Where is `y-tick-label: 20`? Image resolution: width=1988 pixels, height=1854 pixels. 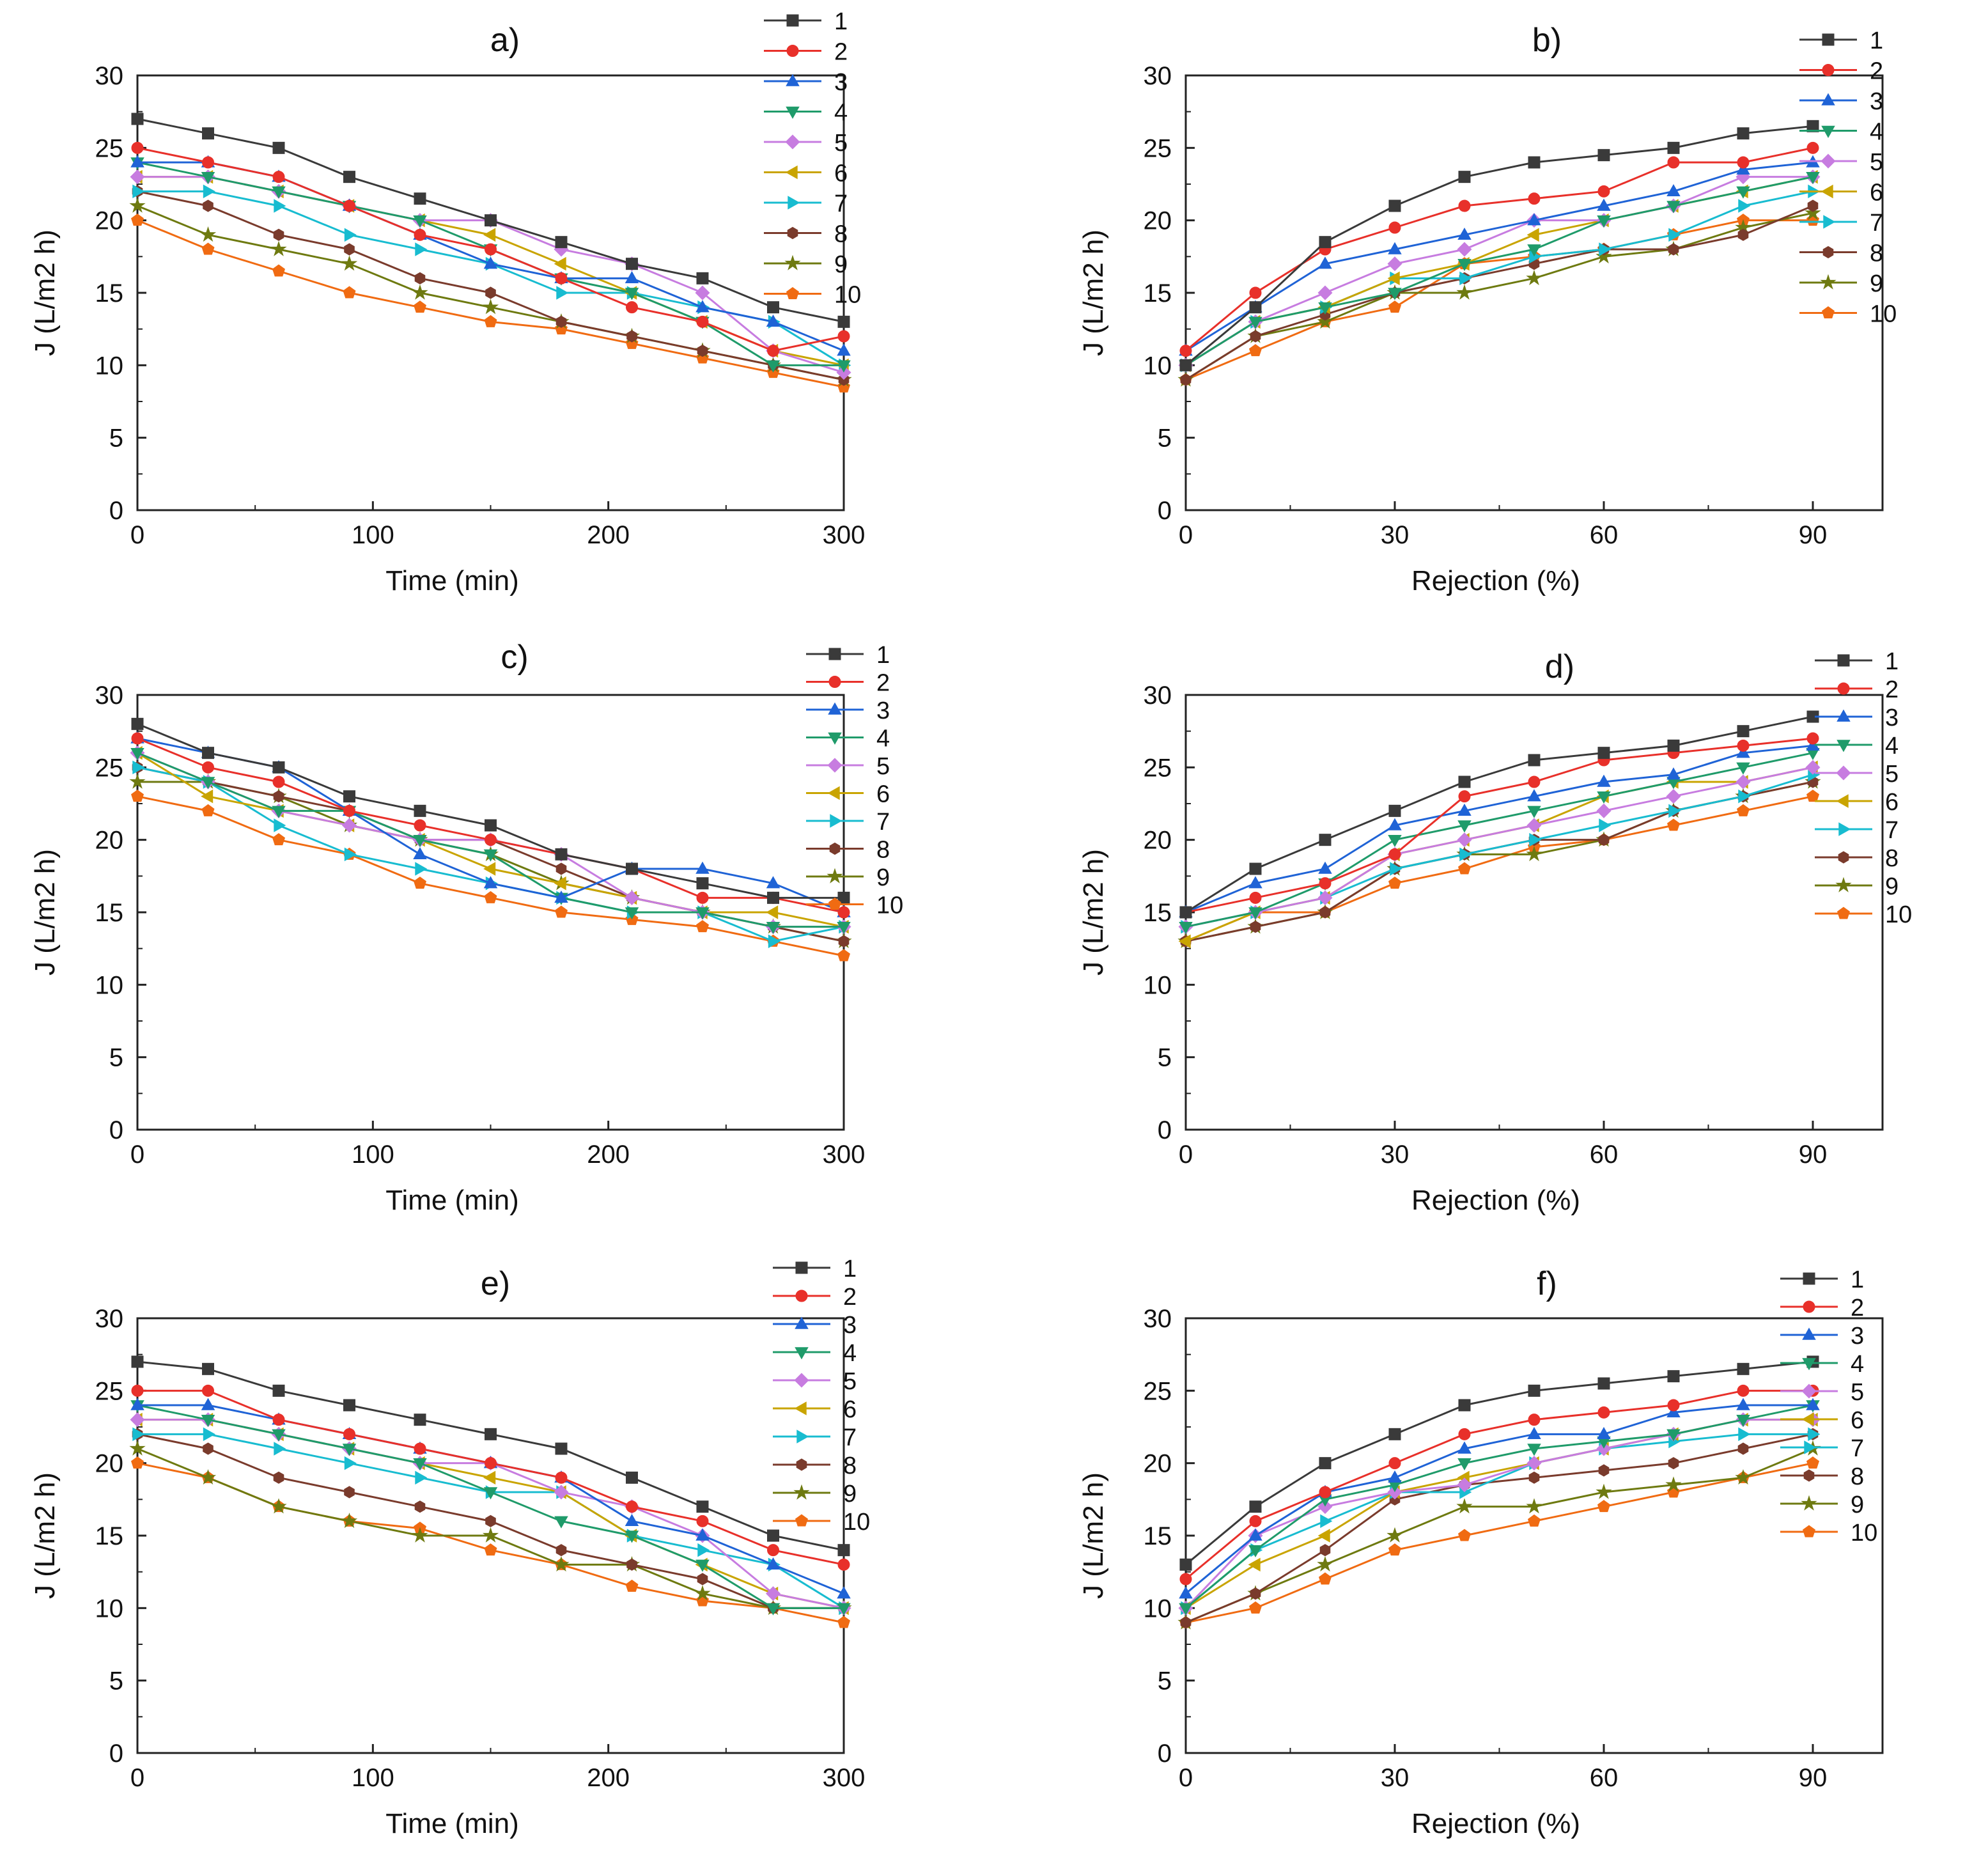 y-tick-label: 20 is located at coordinates (1158, 1464).